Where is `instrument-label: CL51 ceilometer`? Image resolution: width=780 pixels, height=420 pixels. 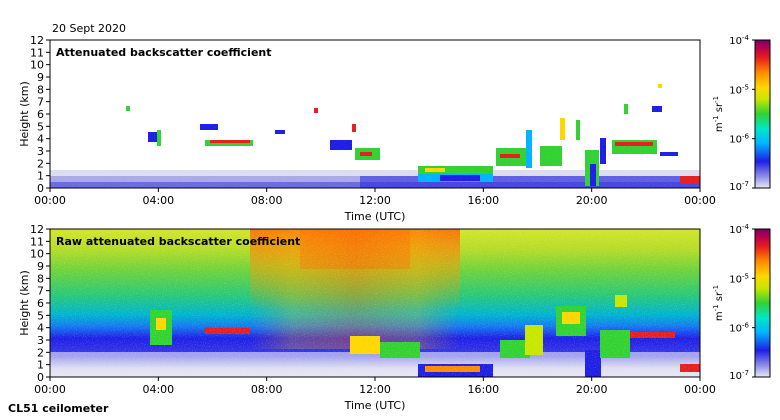 instrument-label: CL51 ceilometer is located at coordinates (58, 408).